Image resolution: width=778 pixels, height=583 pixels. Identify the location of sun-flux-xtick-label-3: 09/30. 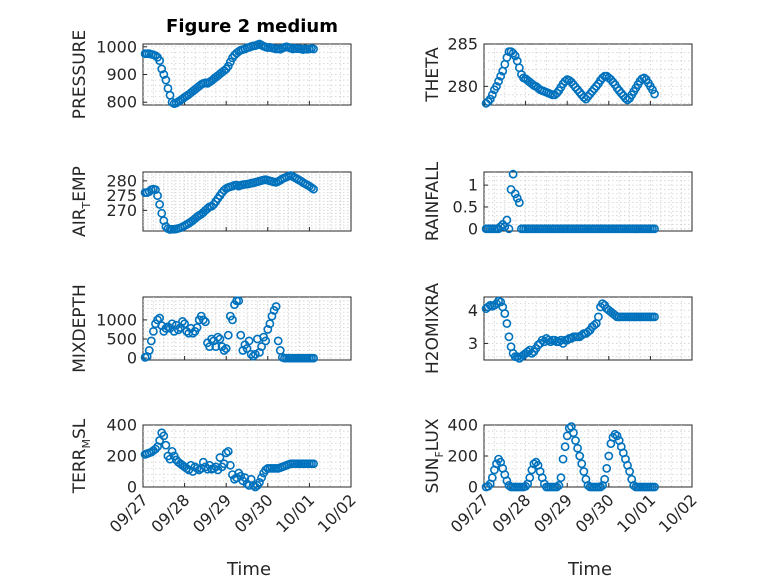
(595, 513).